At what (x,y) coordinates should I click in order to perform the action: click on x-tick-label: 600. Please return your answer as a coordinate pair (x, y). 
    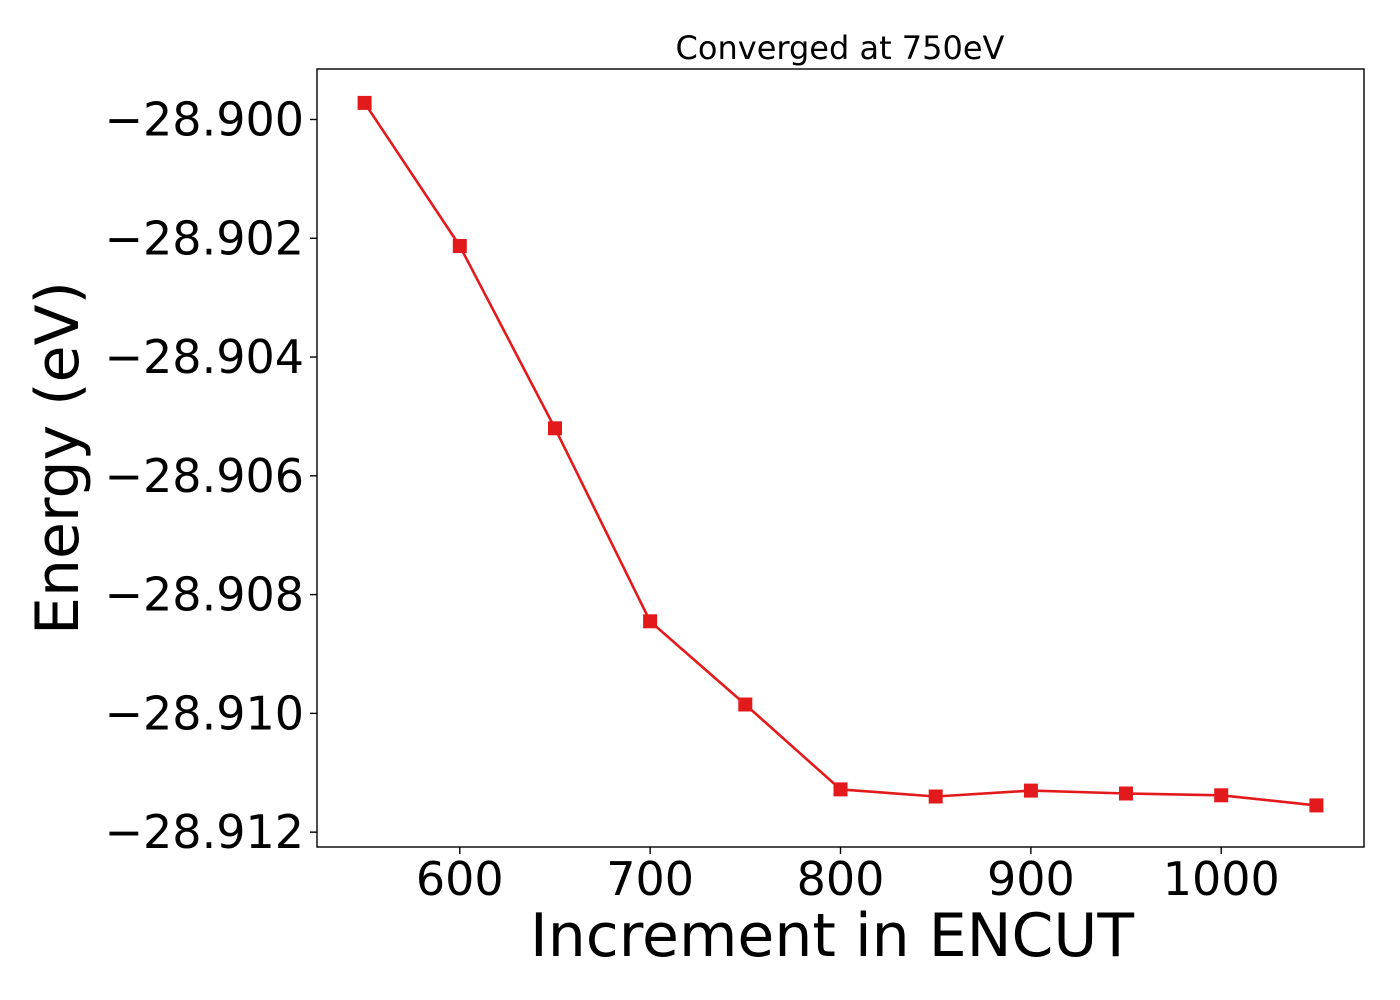
    Looking at the image, I should click on (460, 879).